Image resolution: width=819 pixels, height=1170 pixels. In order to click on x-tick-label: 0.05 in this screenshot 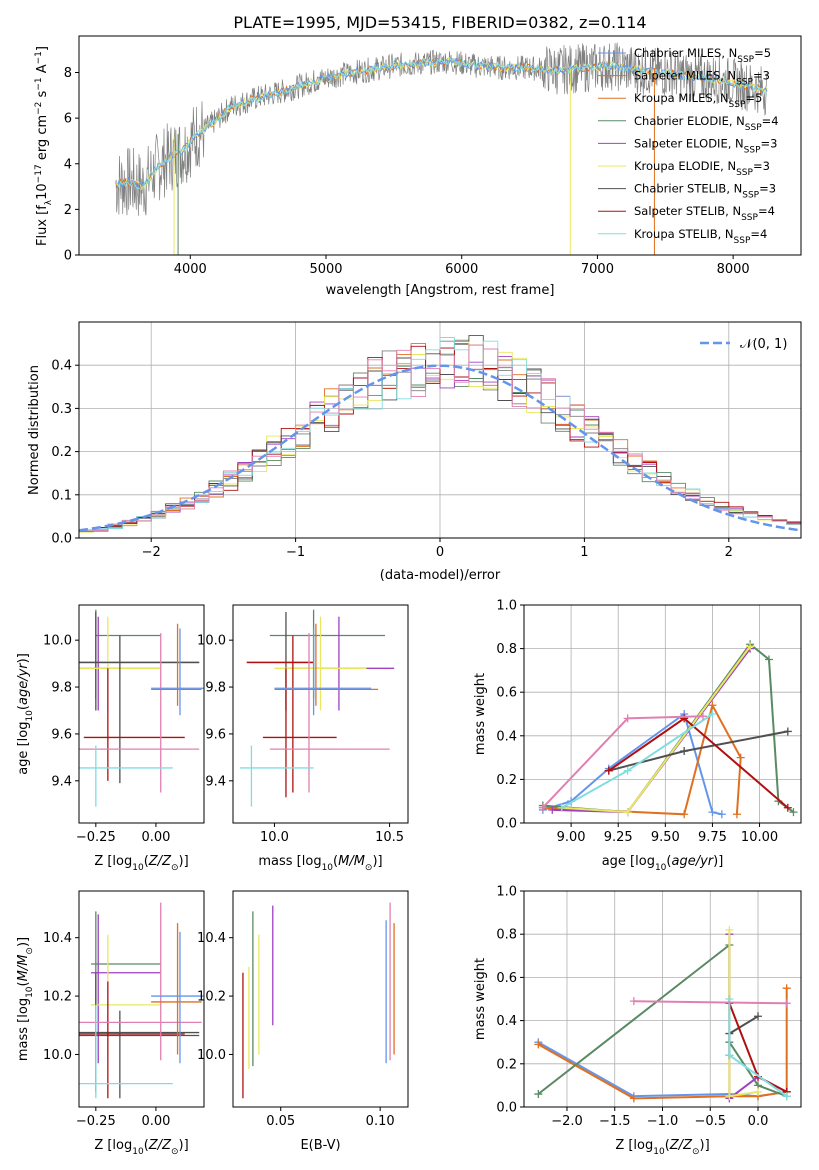, I will do `click(280, 1121)`.